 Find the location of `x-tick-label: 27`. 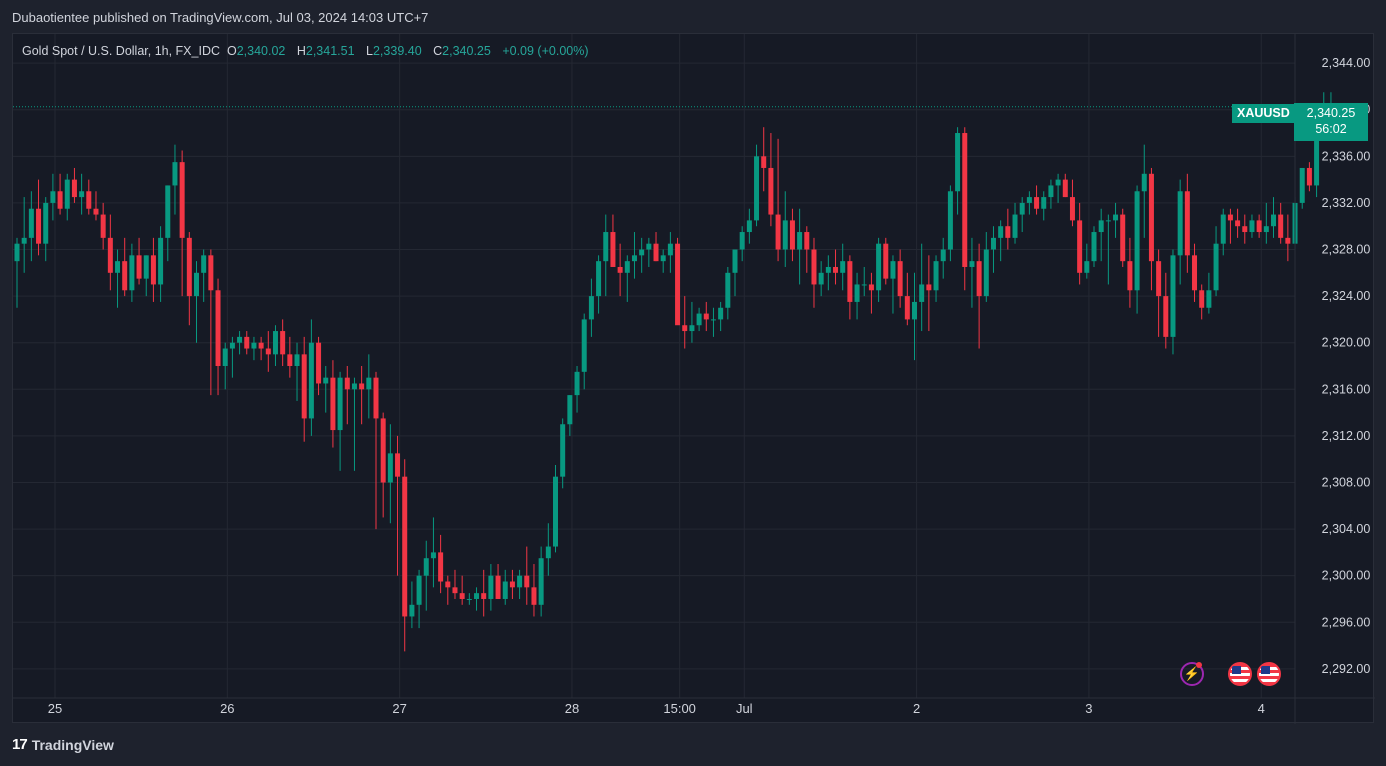

x-tick-label: 27 is located at coordinates (399, 708).